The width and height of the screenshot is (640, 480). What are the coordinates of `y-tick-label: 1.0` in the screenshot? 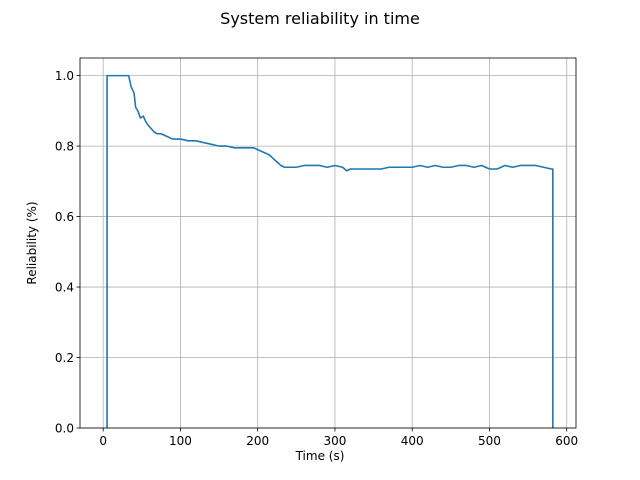 It's located at (64, 76).